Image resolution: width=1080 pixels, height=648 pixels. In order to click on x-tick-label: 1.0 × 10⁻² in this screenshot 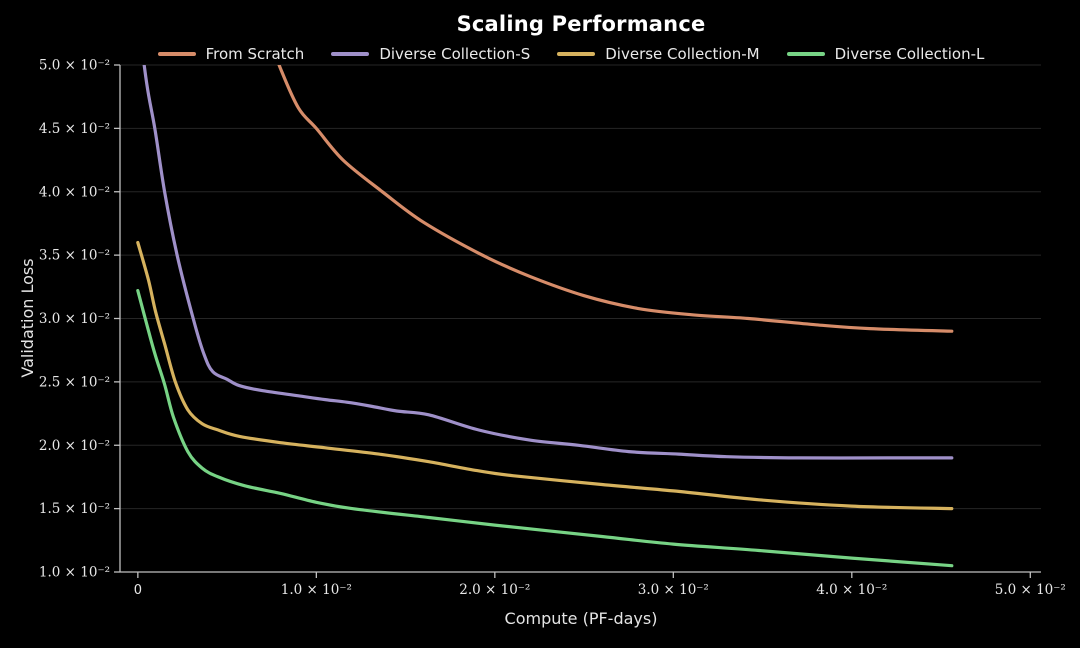, I will do `click(316, 590)`.